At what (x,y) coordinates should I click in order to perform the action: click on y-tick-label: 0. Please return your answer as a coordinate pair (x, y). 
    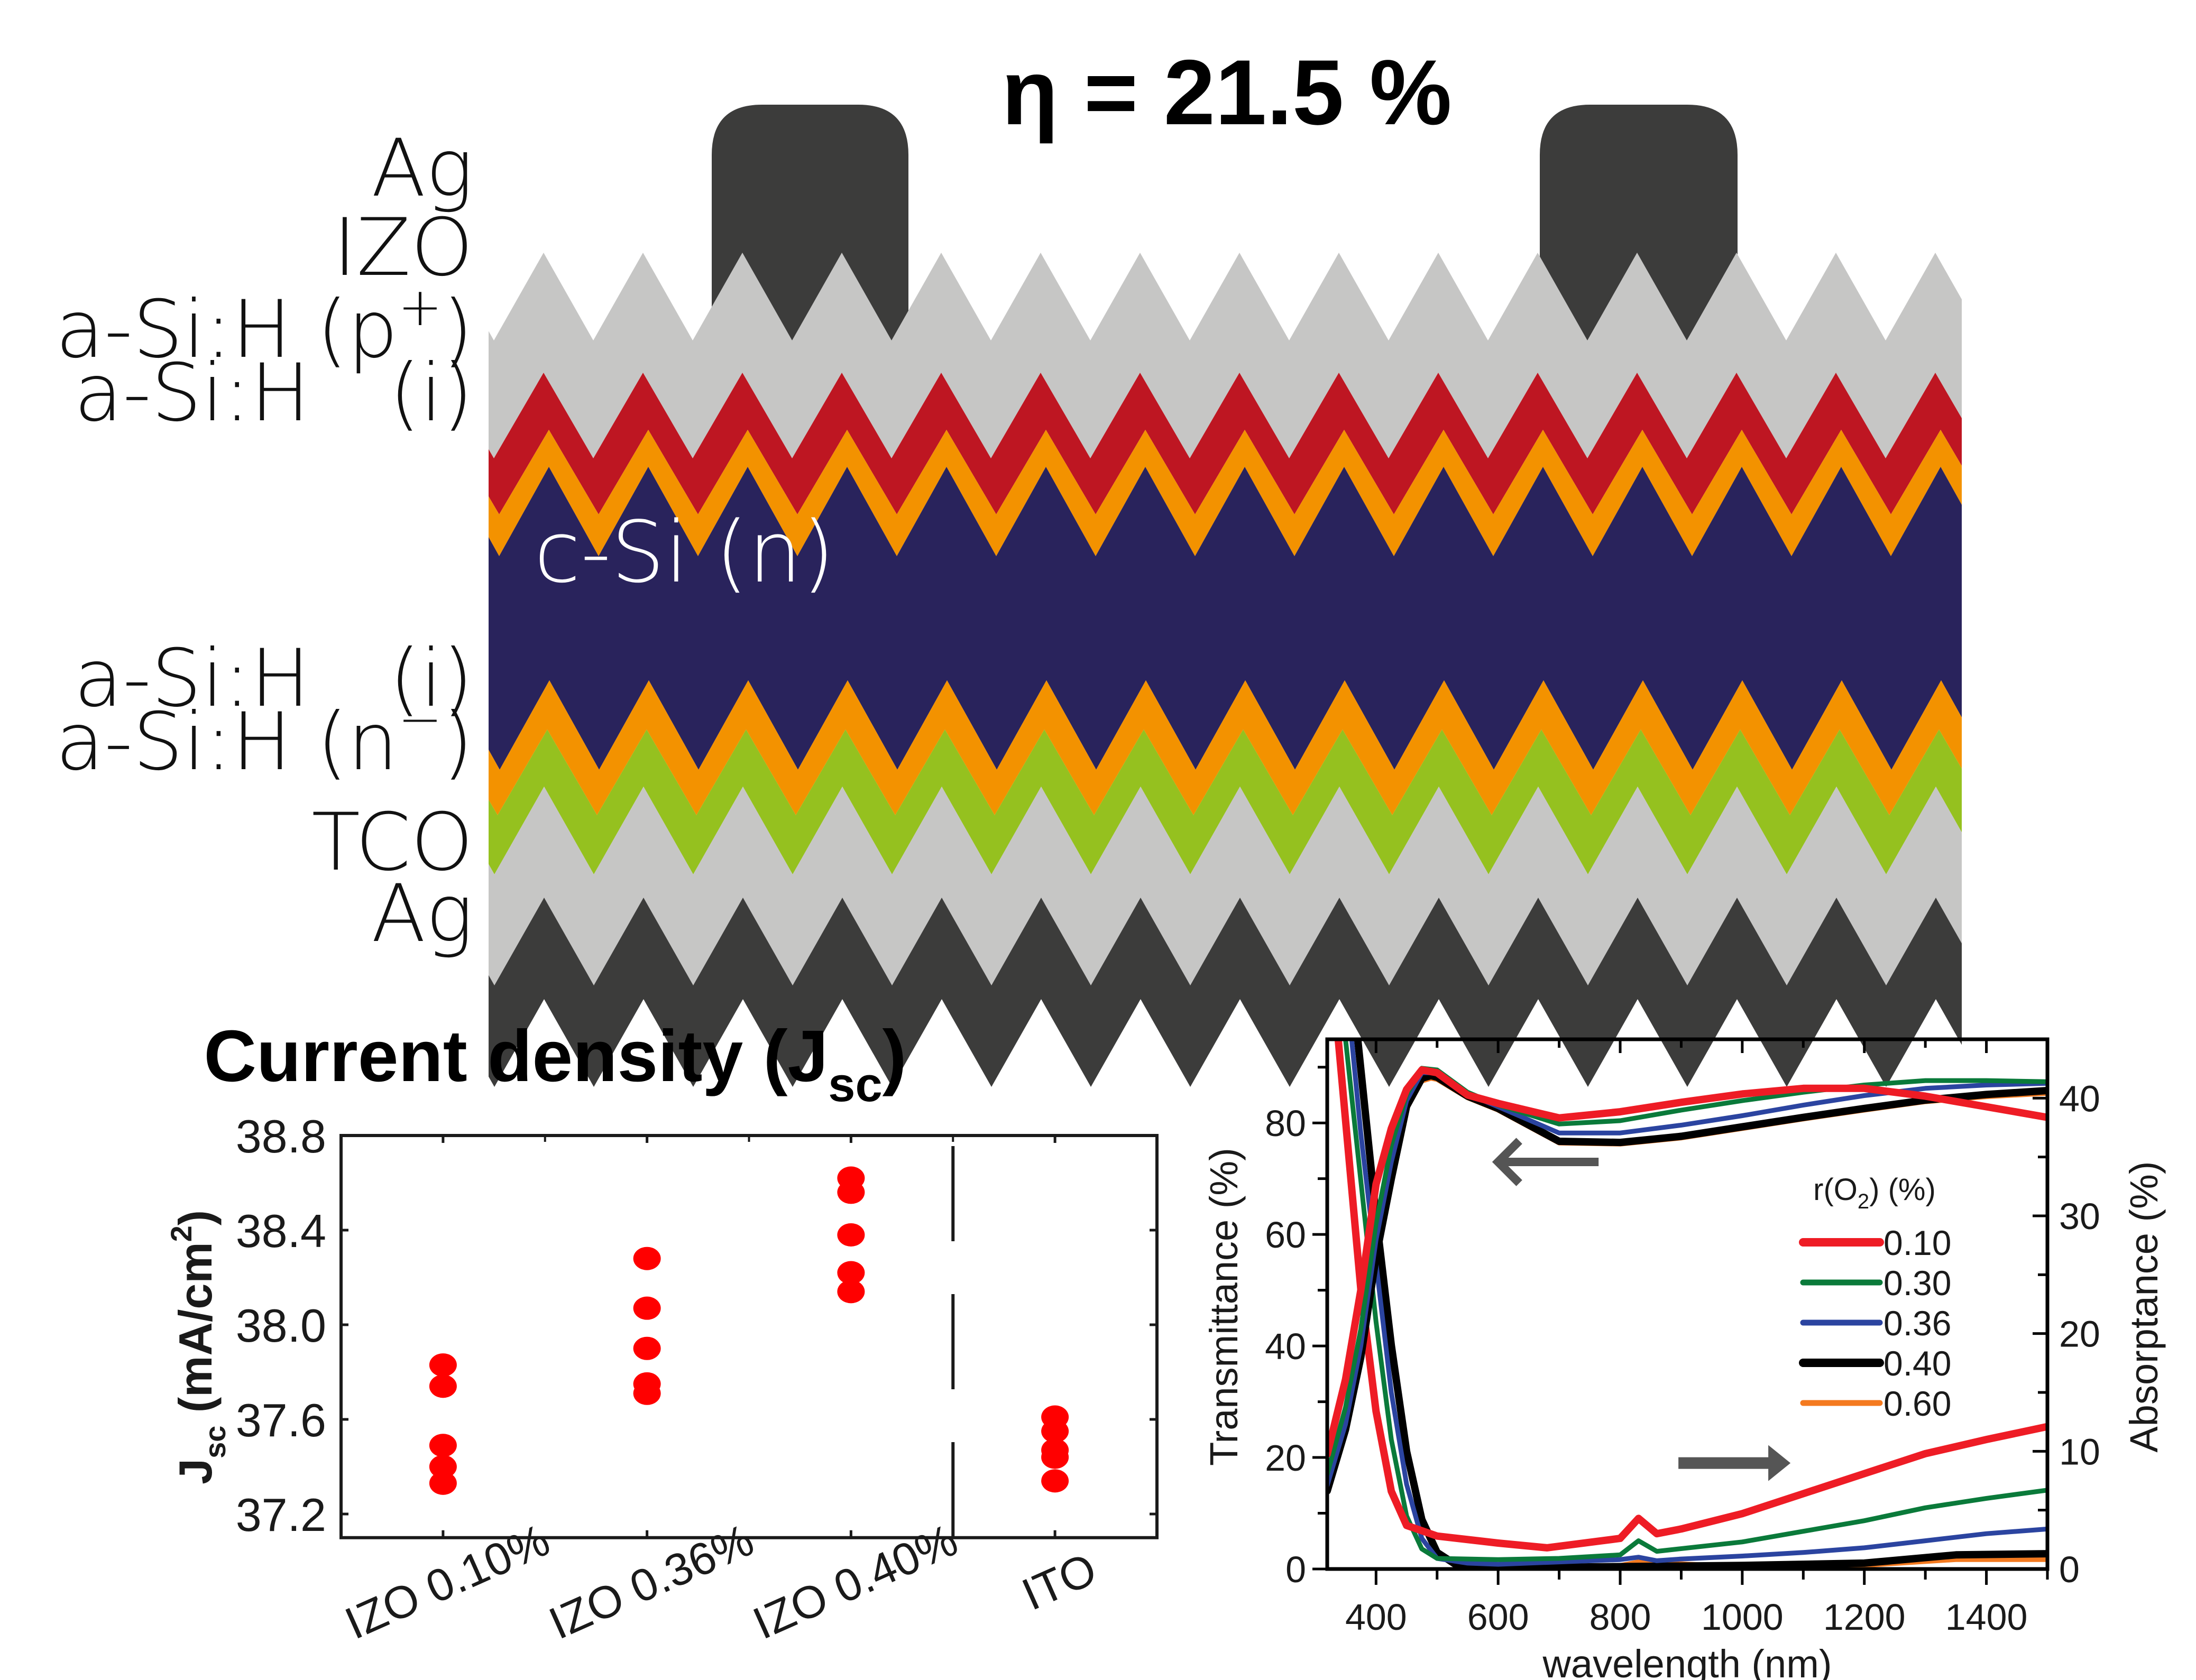
    Looking at the image, I should click on (1295, 1569).